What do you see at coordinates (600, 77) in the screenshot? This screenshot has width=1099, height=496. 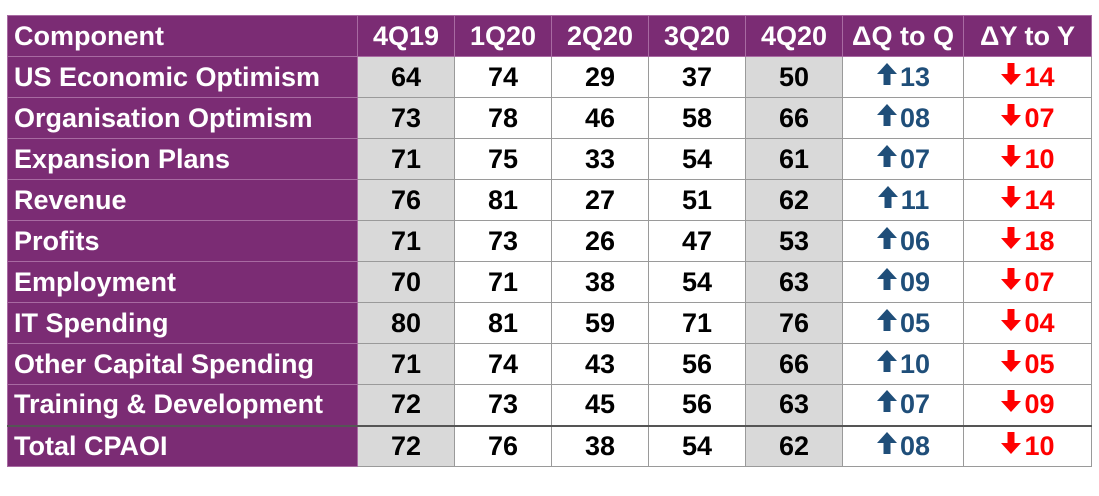 I see `value-cell: 29` at bounding box center [600, 77].